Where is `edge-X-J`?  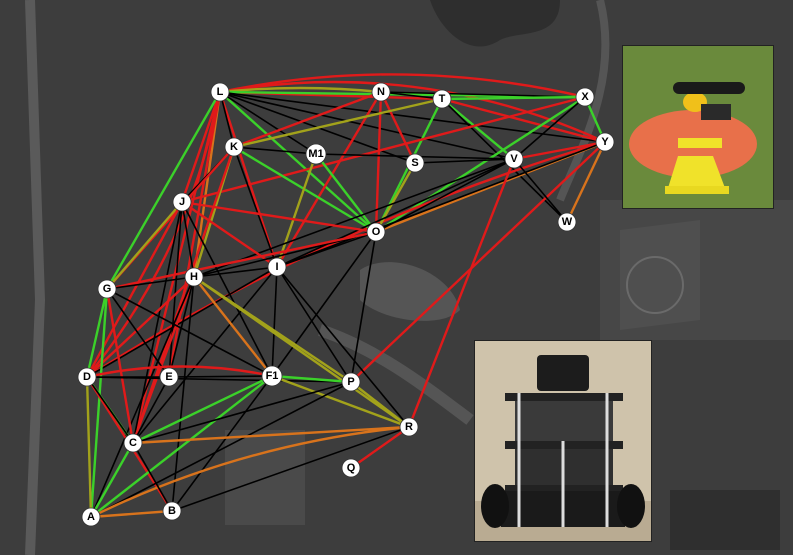 edge-X-J is located at coordinates (383, 149).